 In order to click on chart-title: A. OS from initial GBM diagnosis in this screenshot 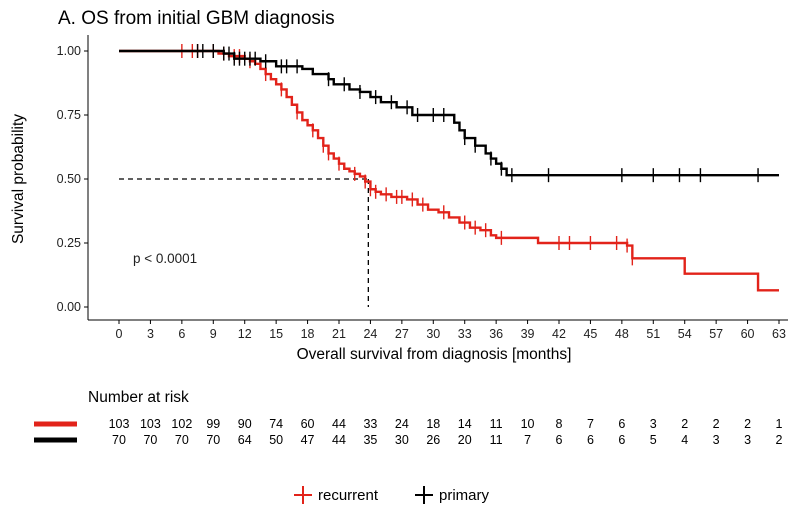, I will do `click(196, 18)`.